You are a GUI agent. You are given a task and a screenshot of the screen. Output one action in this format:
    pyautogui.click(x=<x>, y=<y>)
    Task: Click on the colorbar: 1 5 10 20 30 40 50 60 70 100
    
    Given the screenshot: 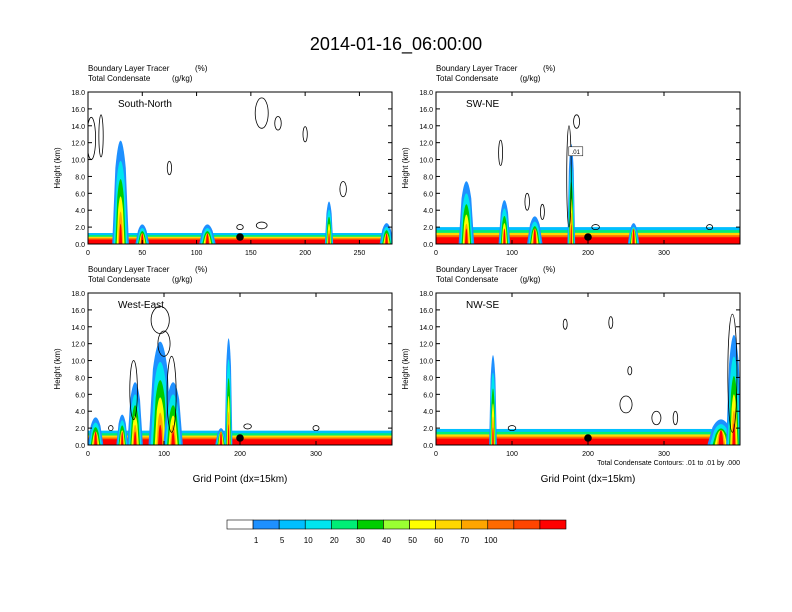 What is the action you would take?
    pyautogui.click(x=396, y=532)
    